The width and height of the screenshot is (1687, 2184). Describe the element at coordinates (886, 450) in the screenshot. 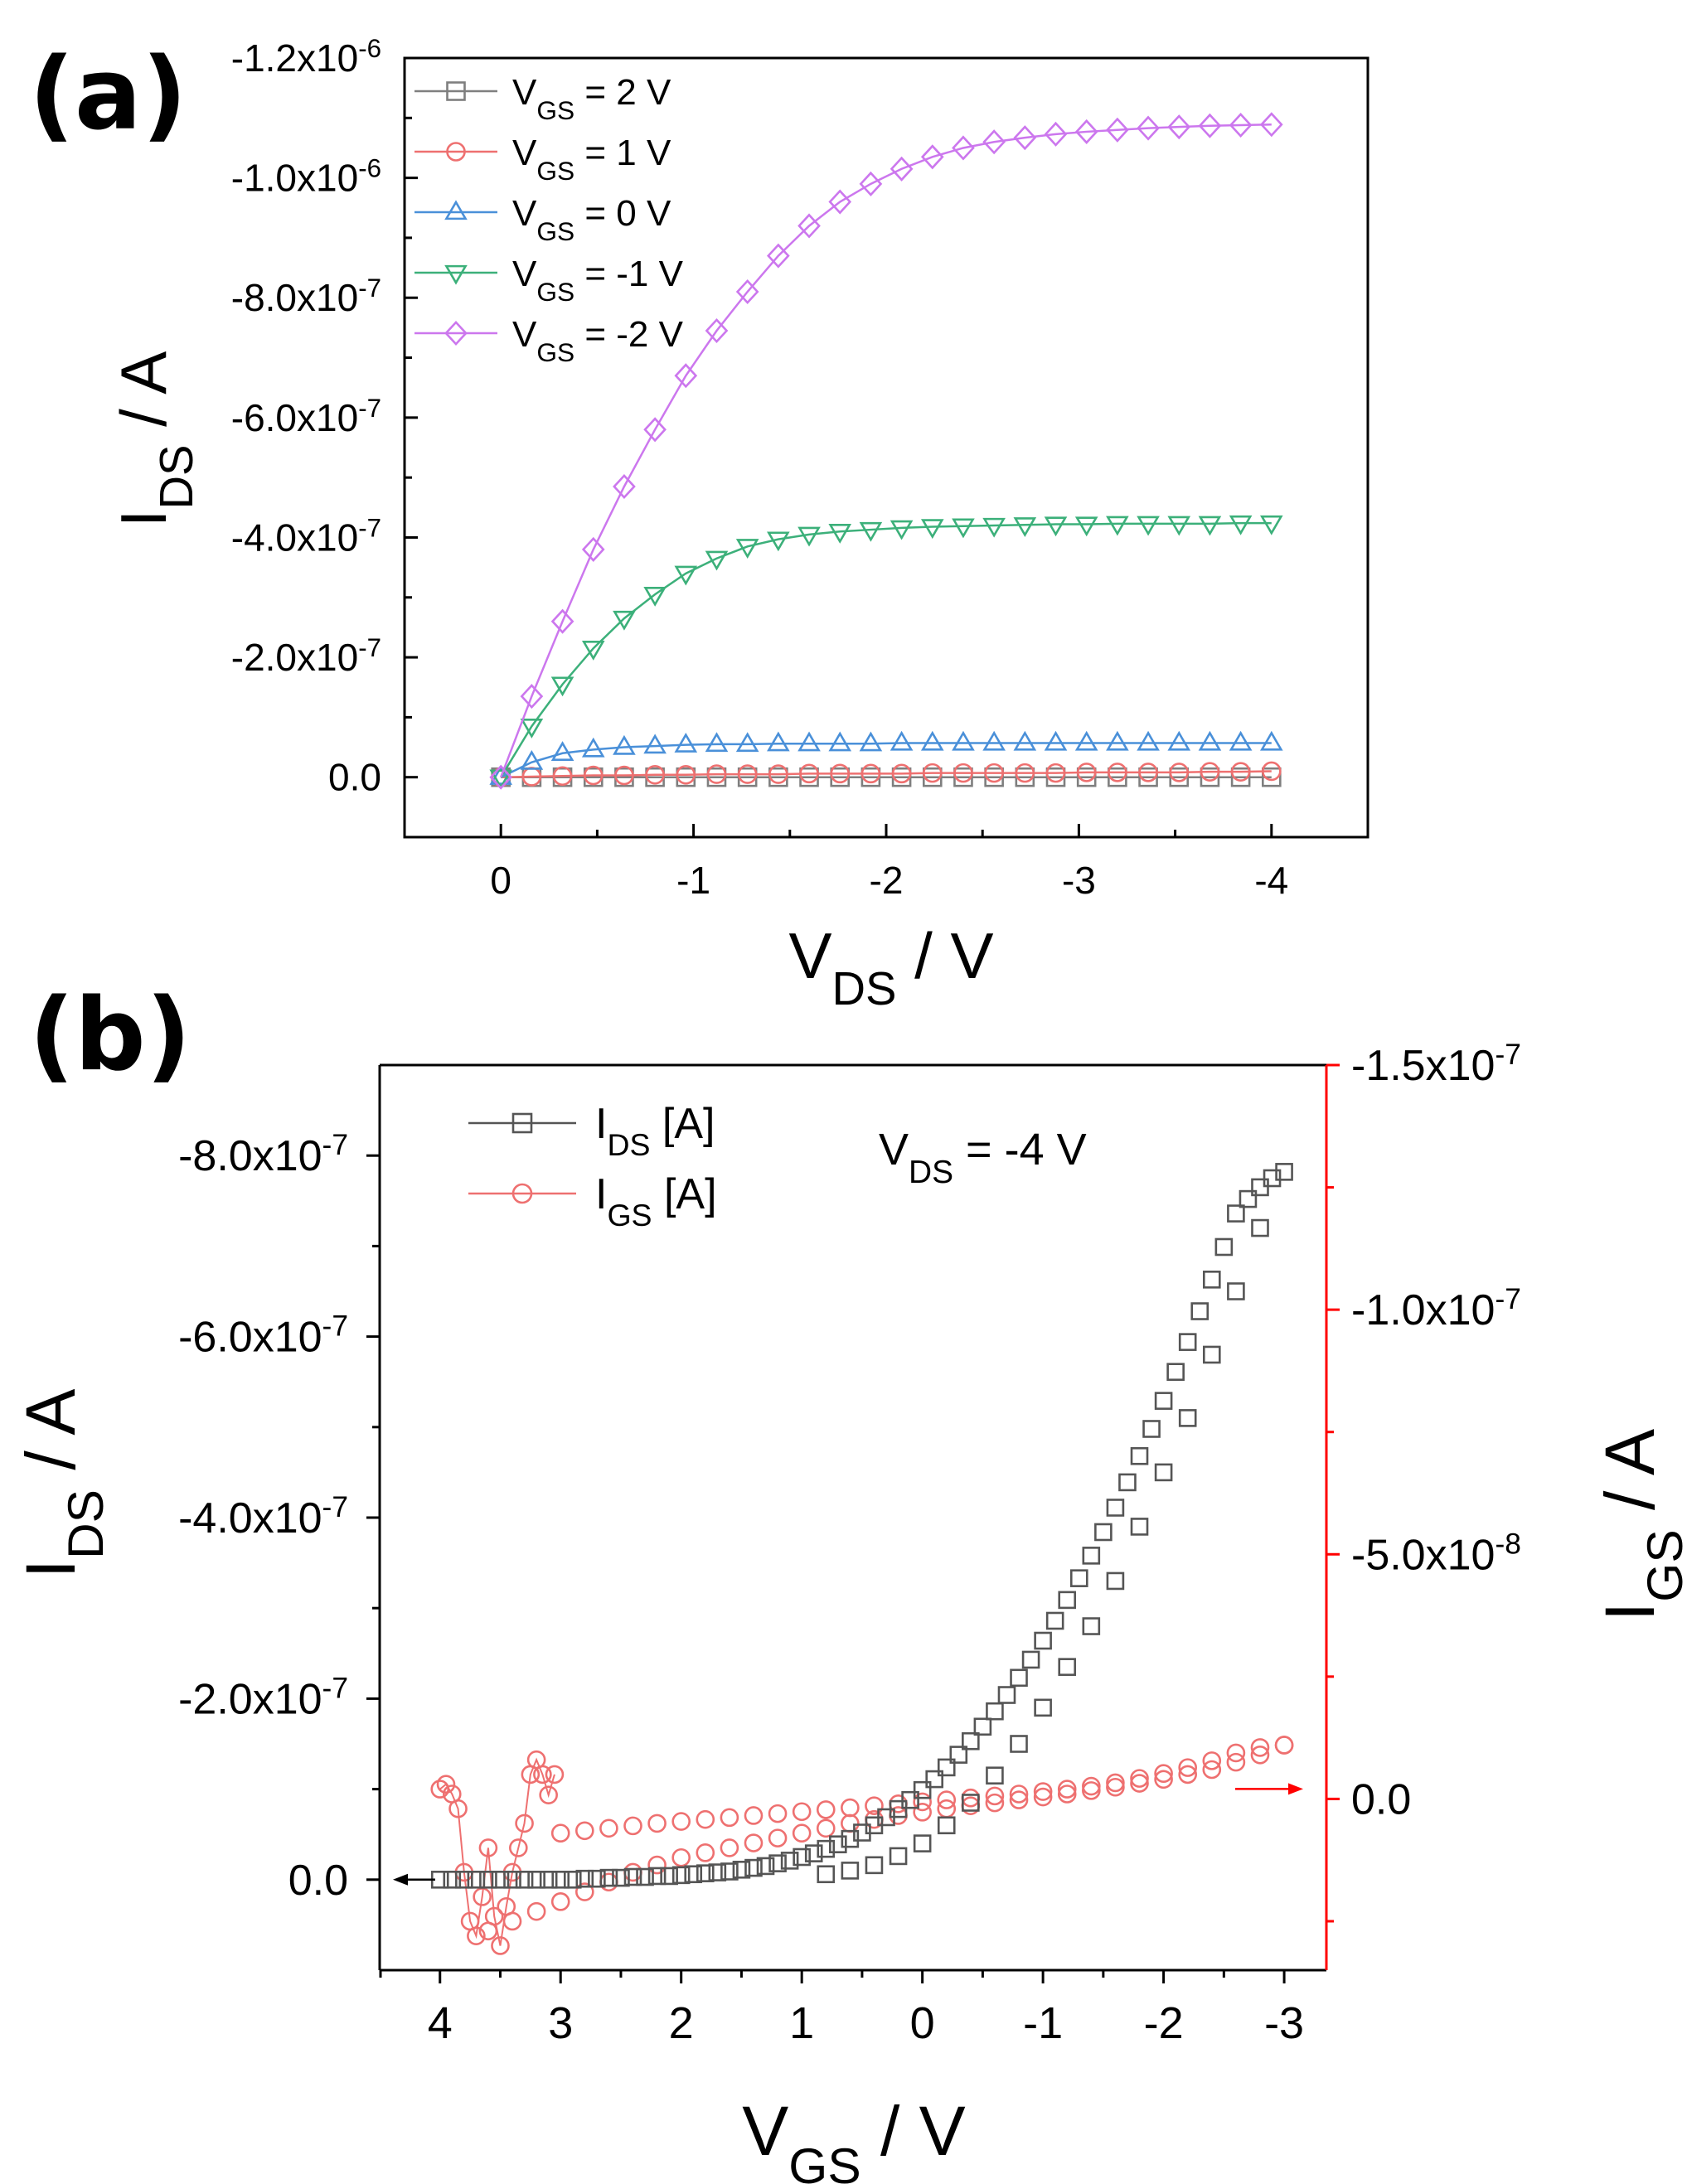

I see `series-vgs-neg2v-line` at that location.